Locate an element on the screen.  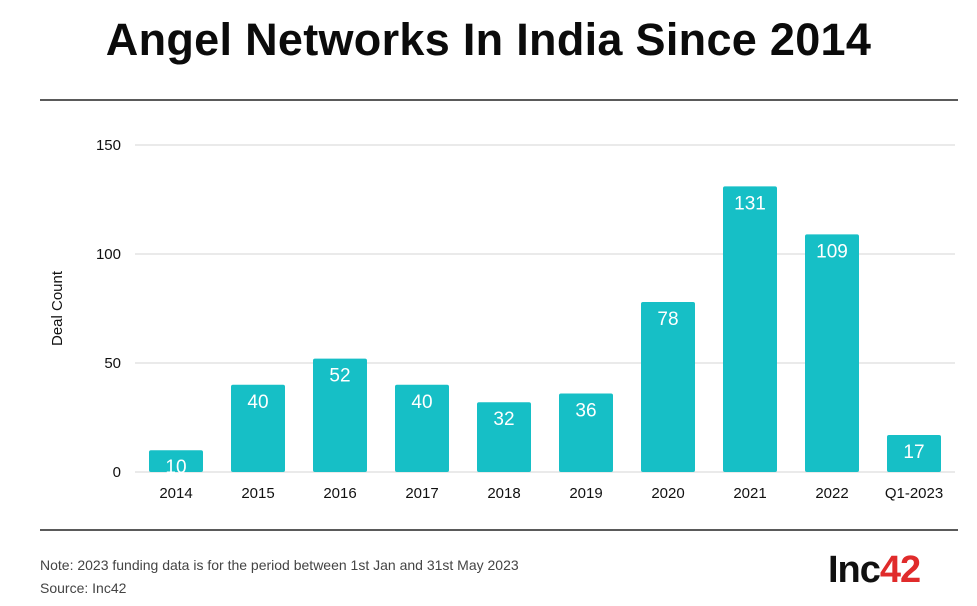
y-axis-label: Deal Count is located at coordinates (57, 308).